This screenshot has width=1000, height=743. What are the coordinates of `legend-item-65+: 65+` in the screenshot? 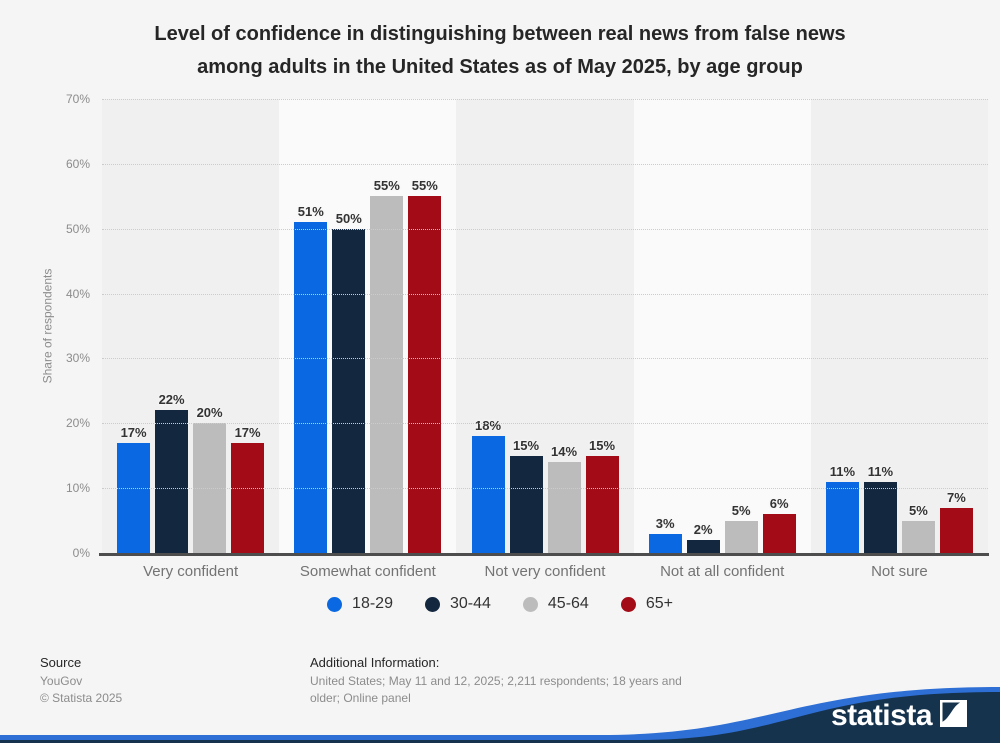 It's located at (646, 604).